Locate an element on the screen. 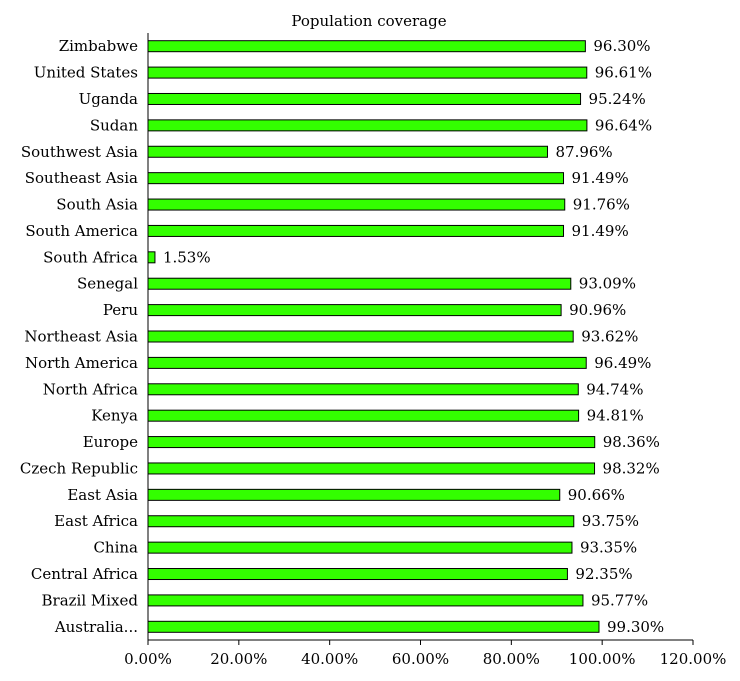 This screenshot has height=681, width=740. value-label: 98.32% is located at coordinates (631, 468).